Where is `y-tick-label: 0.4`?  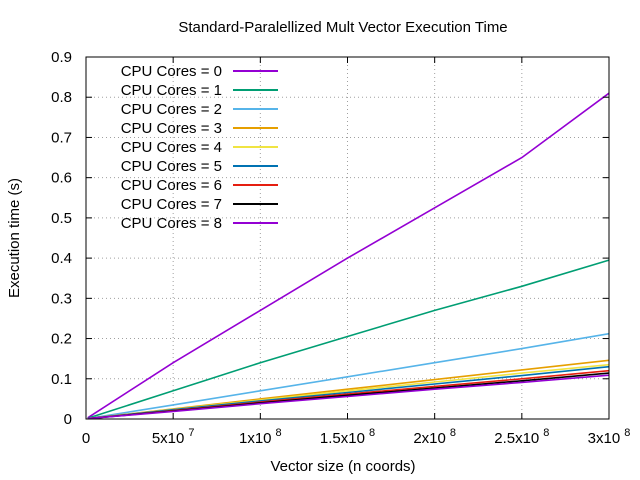 y-tick-label: 0.4 is located at coordinates (61, 258).